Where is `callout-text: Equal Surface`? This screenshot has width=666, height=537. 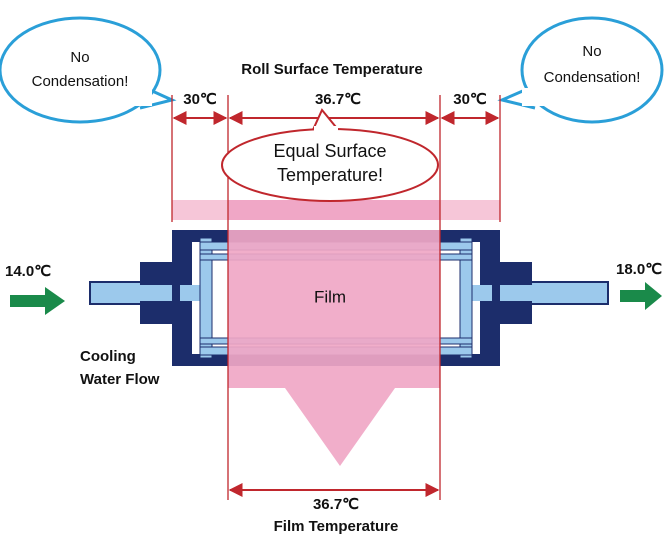 callout-text: Equal Surface is located at coordinates (329, 151).